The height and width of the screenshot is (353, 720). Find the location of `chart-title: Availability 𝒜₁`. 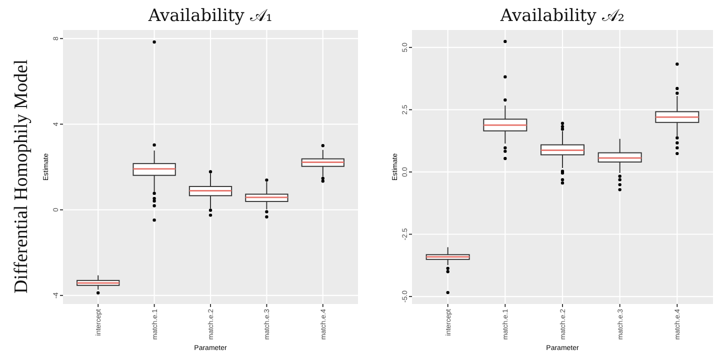

chart-title: Availability 𝒜₁ is located at coordinates (210, 16).